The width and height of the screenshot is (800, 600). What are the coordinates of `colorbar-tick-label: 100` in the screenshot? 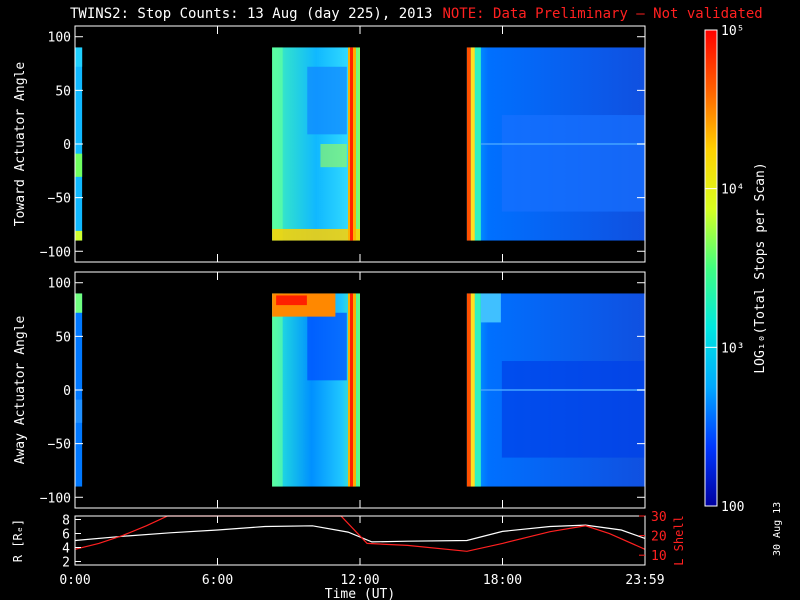 It's located at (732, 507).